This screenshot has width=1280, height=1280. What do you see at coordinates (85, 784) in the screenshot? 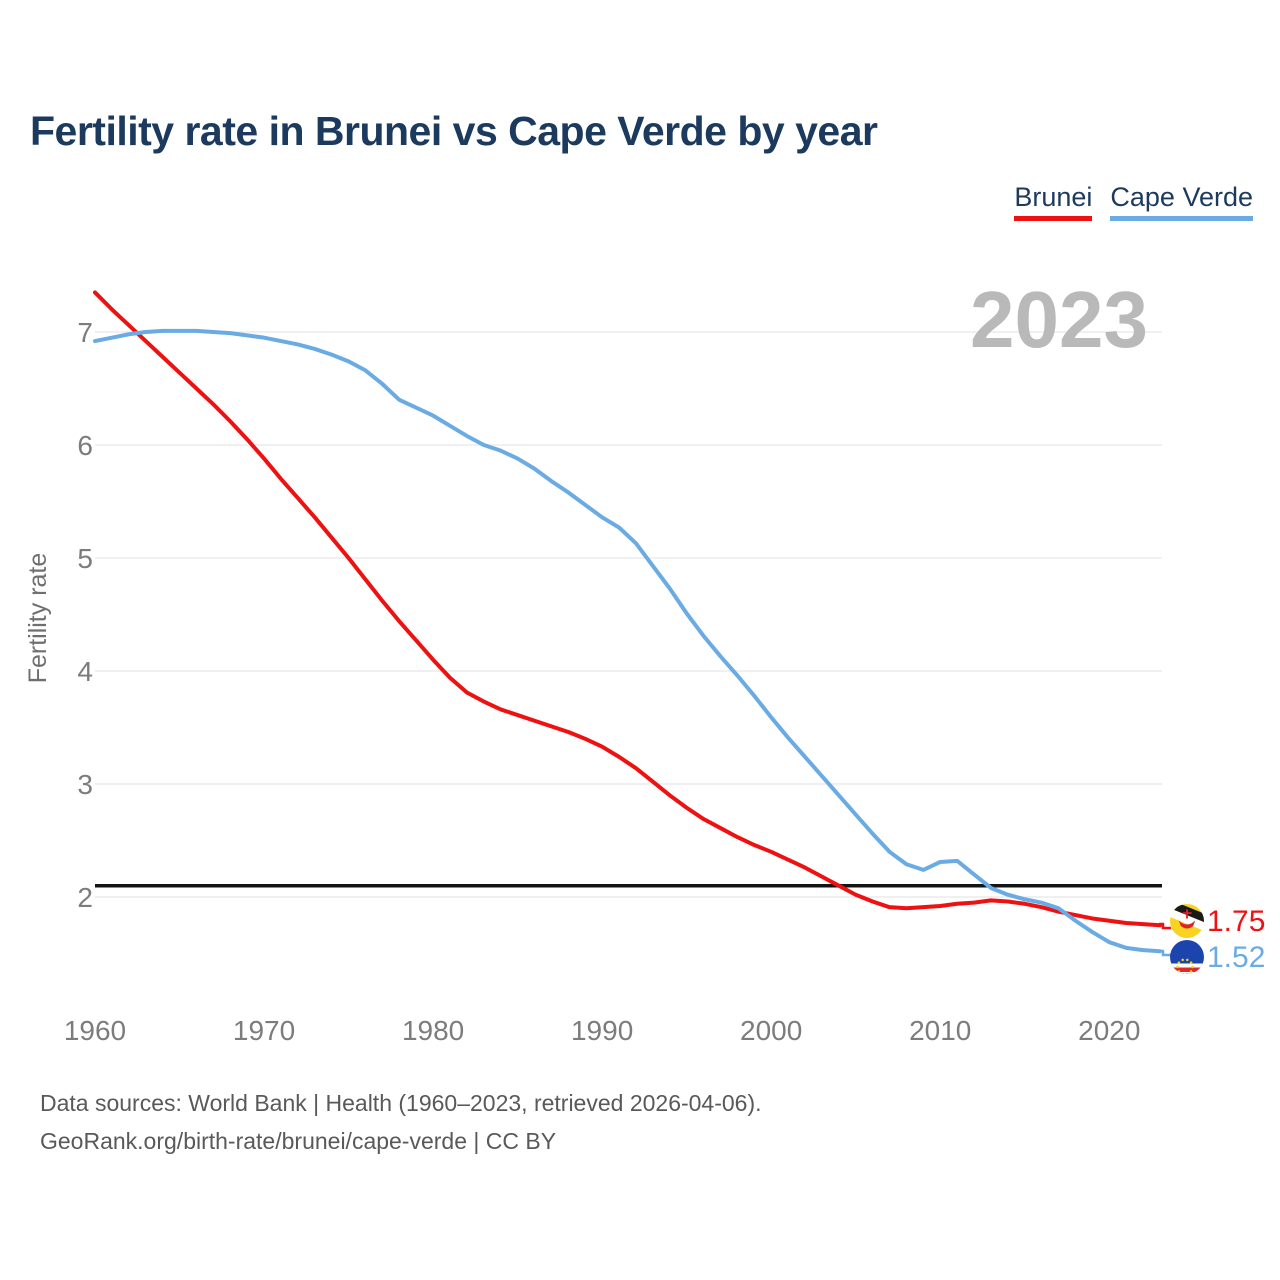
I see `svg-text: 3` at bounding box center [85, 784].